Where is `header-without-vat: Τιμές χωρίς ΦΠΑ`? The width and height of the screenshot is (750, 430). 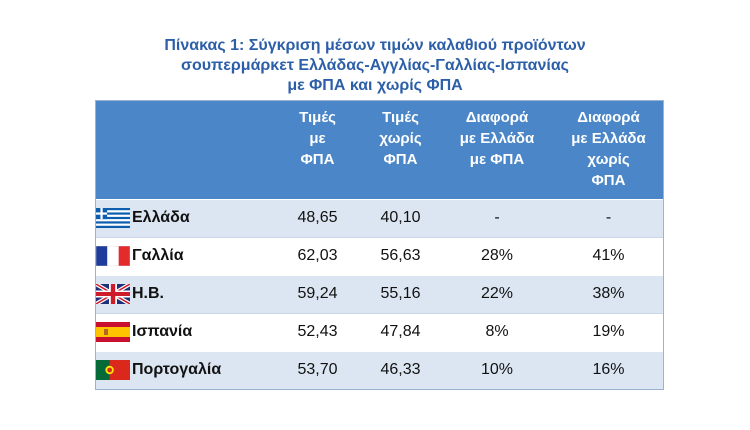
header-without-vat: Τιμές χωρίς ΦΠΑ is located at coordinates (400, 150).